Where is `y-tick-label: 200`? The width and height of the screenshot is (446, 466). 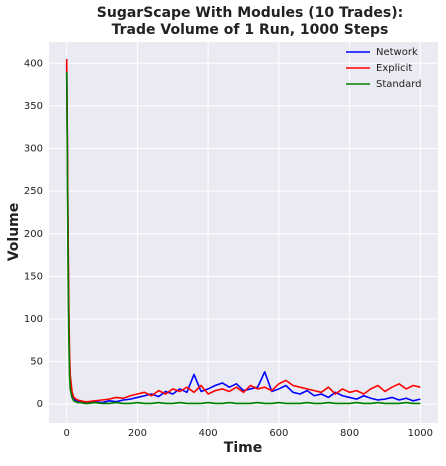
y-tick-label: 200 is located at coordinates (33, 234).